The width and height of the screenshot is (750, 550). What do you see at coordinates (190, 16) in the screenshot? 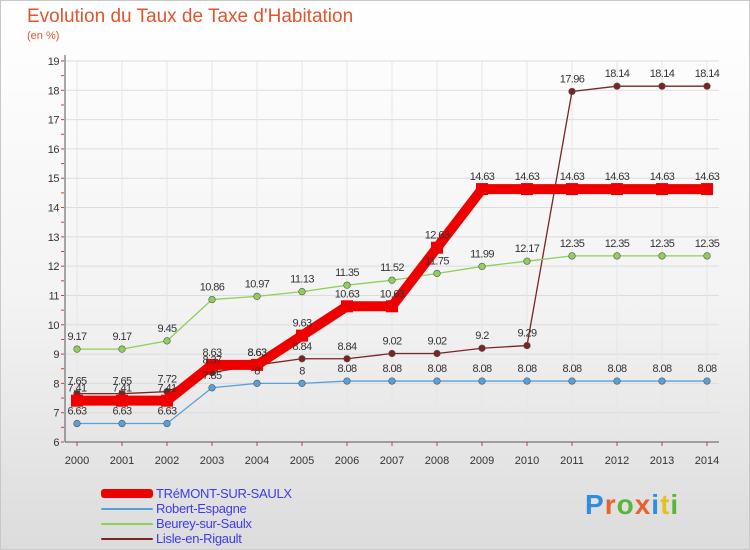
I see `chart-title: Evolution du Taux de Taxe d'Habitation` at bounding box center [190, 16].